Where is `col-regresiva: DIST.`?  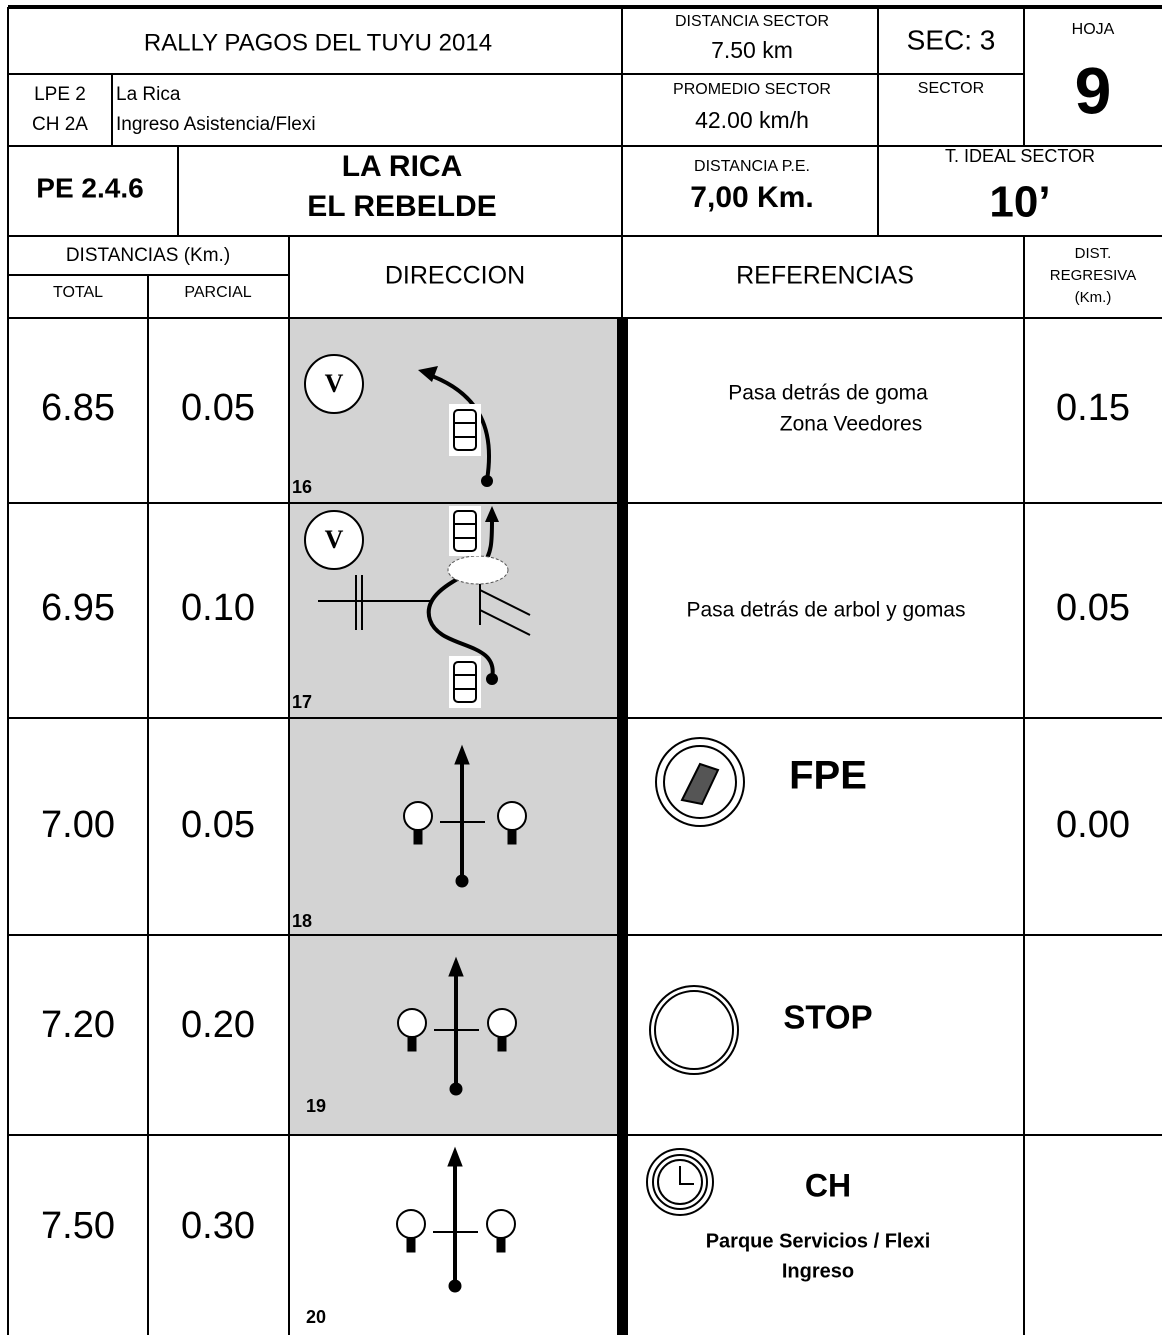
col-regresiva: DIST. is located at coordinates (1093, 253).